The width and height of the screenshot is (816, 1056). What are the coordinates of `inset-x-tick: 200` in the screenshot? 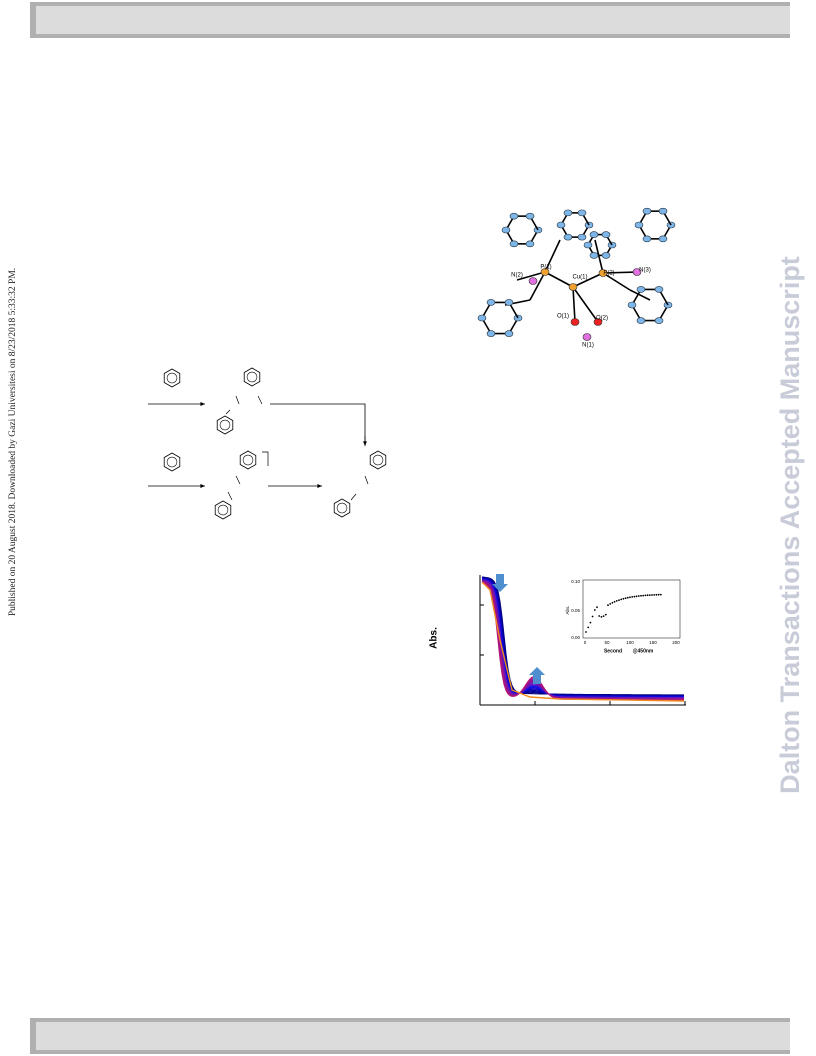 It's located at (676, 642).